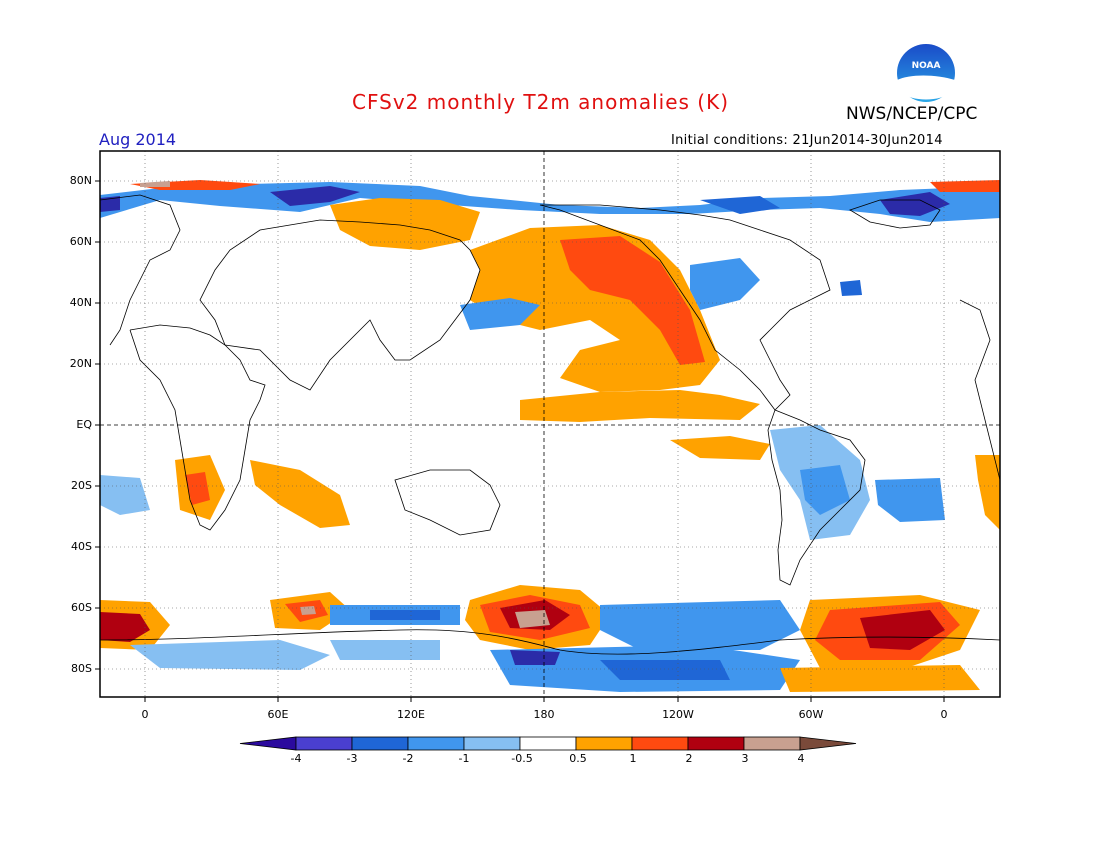 Image resolution: width=1100 pixels, height=850 pixels. What do you see at coordinates (80, 241) in the screenshot?
I see `lat-label: 60N` at bounding box center [80, 241].